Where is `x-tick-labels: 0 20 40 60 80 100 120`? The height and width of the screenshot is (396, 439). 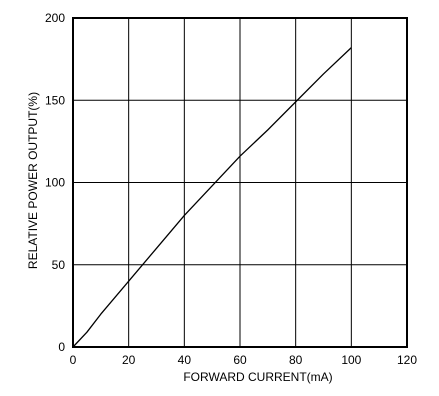
x-tick-labels: 0 20 40 60 80 100 120 is located at coordinates (244, 360).